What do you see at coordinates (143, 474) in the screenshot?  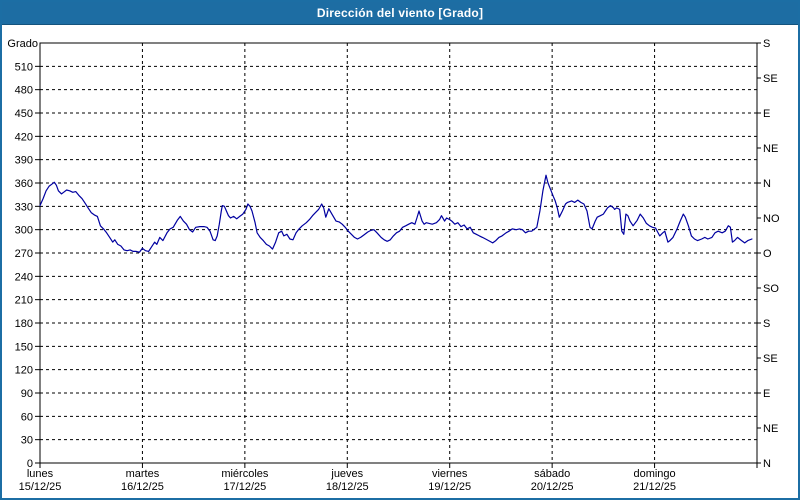 I see `svg-text: martes` at bounding box center [143, 474].